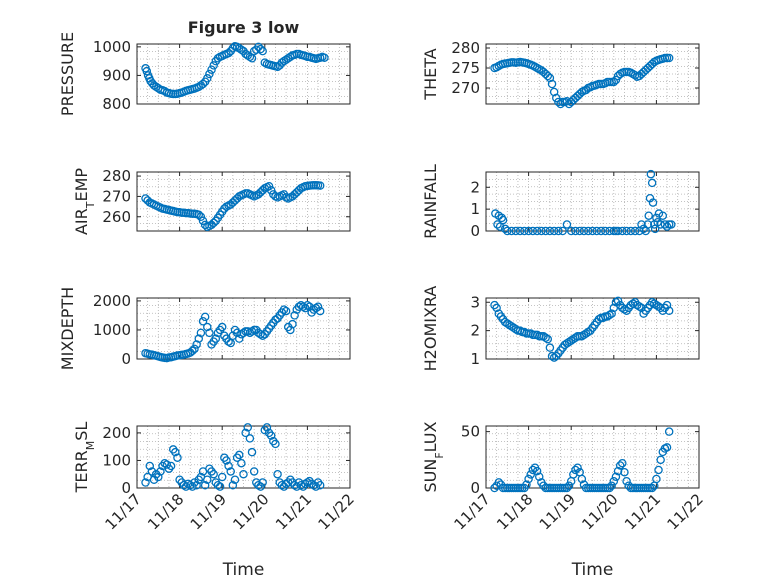 Image resolution: width=778 pixels, height=583 pixels. What do you see at coordinates (112, 301) in the screenshot?
I see `chart-4-ytick-label: 2000` at bounding box center [112, 301].